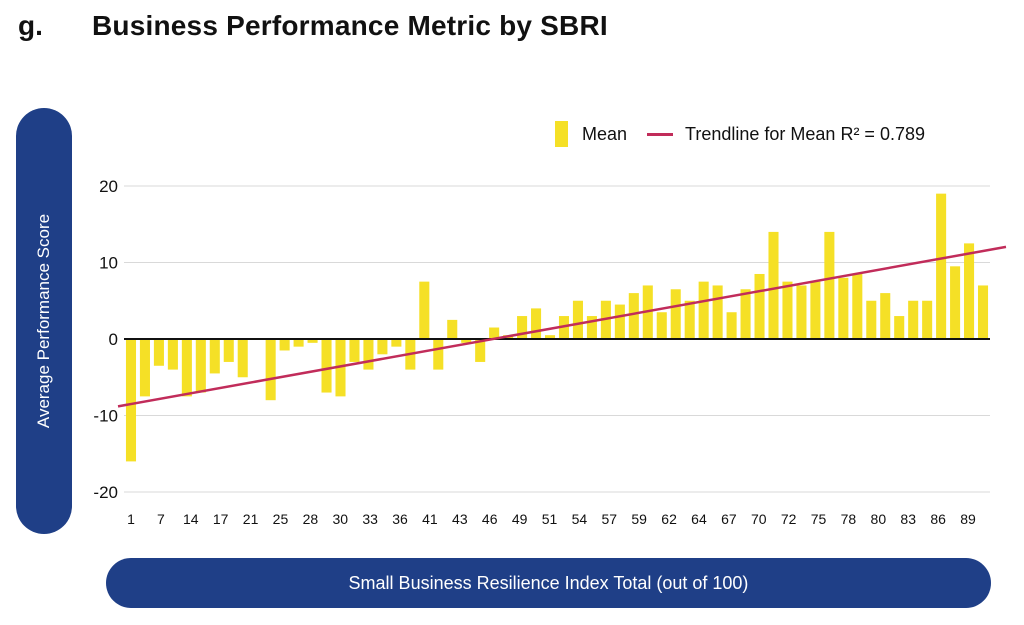 The image size is (1024, 625). What do you see at coordinates (660, 134) in the screenshot?
I see `legend-trend-swatch` at bounding box center [660, 134].